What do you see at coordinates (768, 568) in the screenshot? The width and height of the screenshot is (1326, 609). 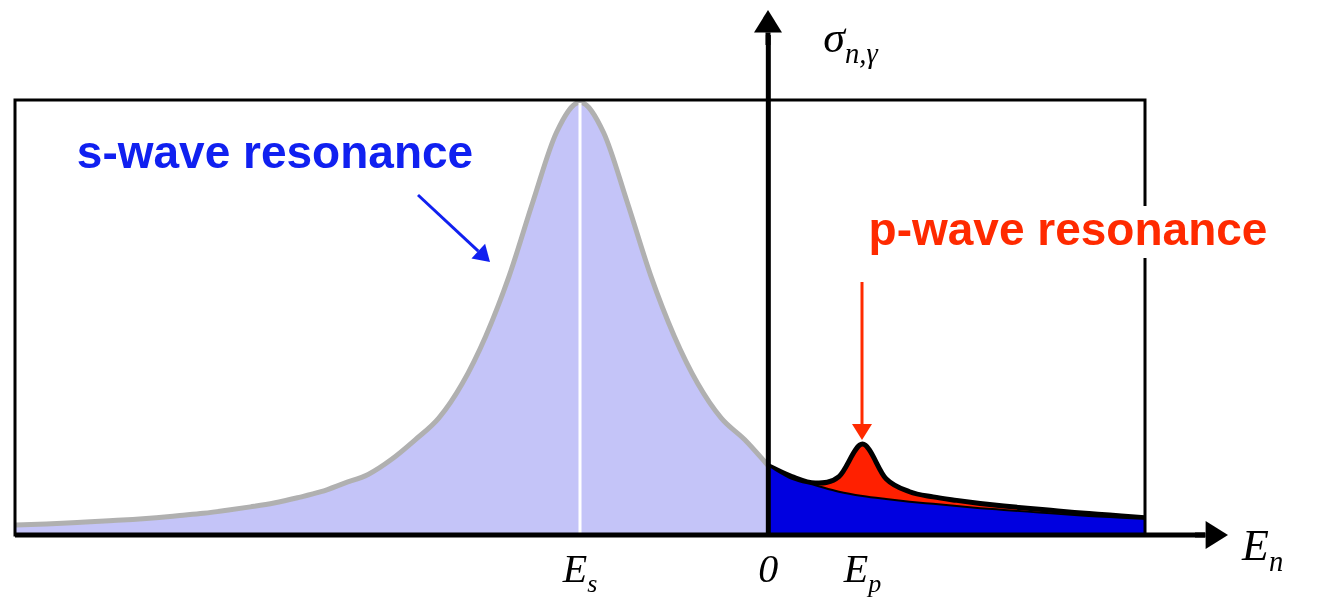 I see `x-tick-label: 0` at bounding box center [768, 568].